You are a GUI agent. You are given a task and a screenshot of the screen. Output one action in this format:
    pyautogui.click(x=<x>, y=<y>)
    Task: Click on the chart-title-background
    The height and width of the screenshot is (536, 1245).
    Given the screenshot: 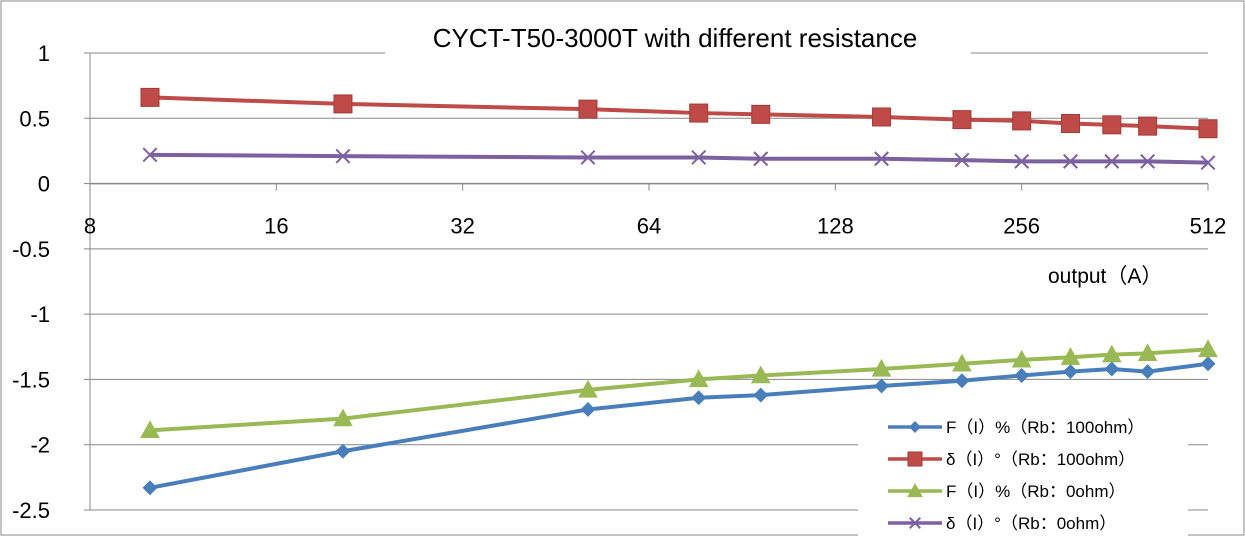 What is the action you would take?
    pyautogui.click(x=678, y=38)
    